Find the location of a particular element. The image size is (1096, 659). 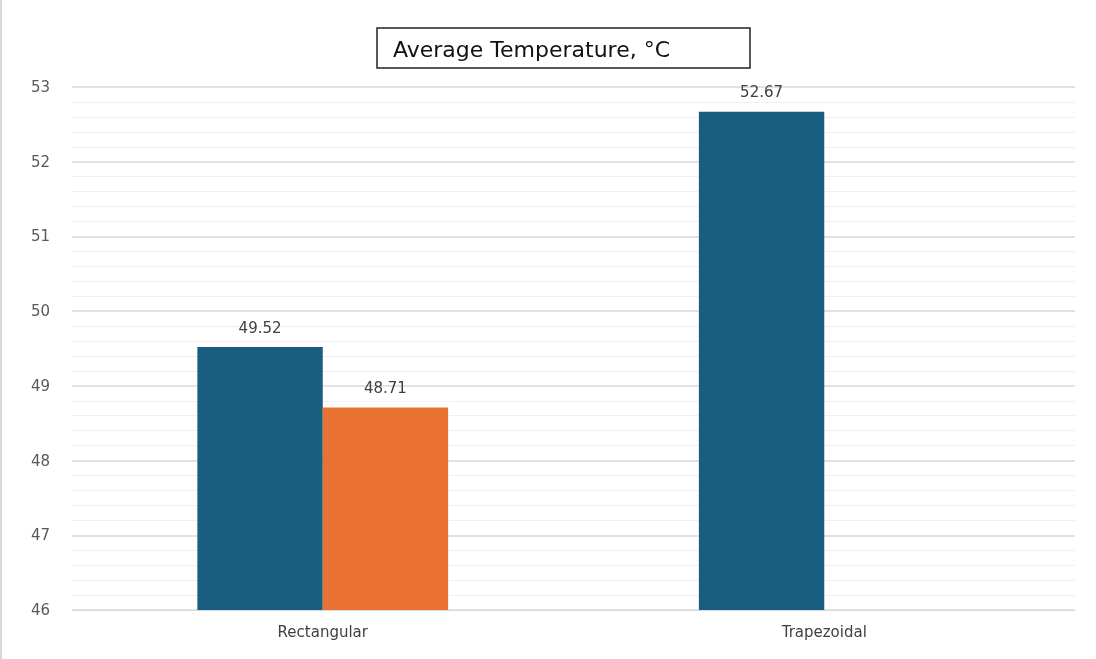

y-tick-label: 50 is located at coordinates (40, 311).